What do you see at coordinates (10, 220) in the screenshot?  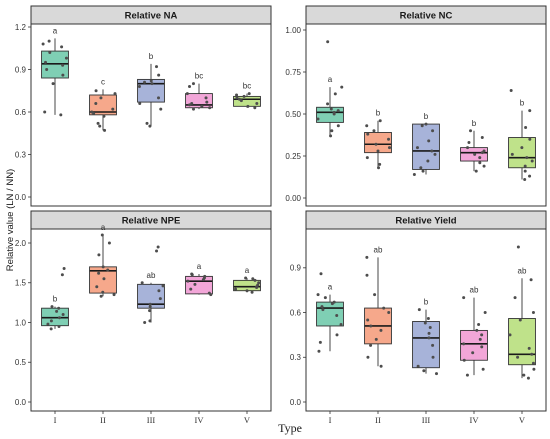 I see `y-axis-title: Relative value (LN / NN)` at bounding box center [10, 220].